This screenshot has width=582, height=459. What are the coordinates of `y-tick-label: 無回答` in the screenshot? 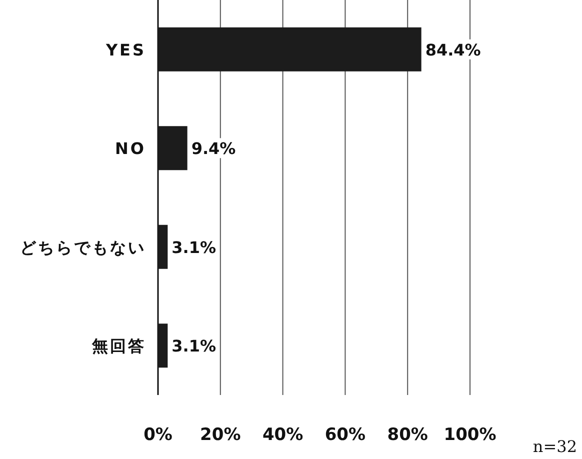 It's located at (118, 346).